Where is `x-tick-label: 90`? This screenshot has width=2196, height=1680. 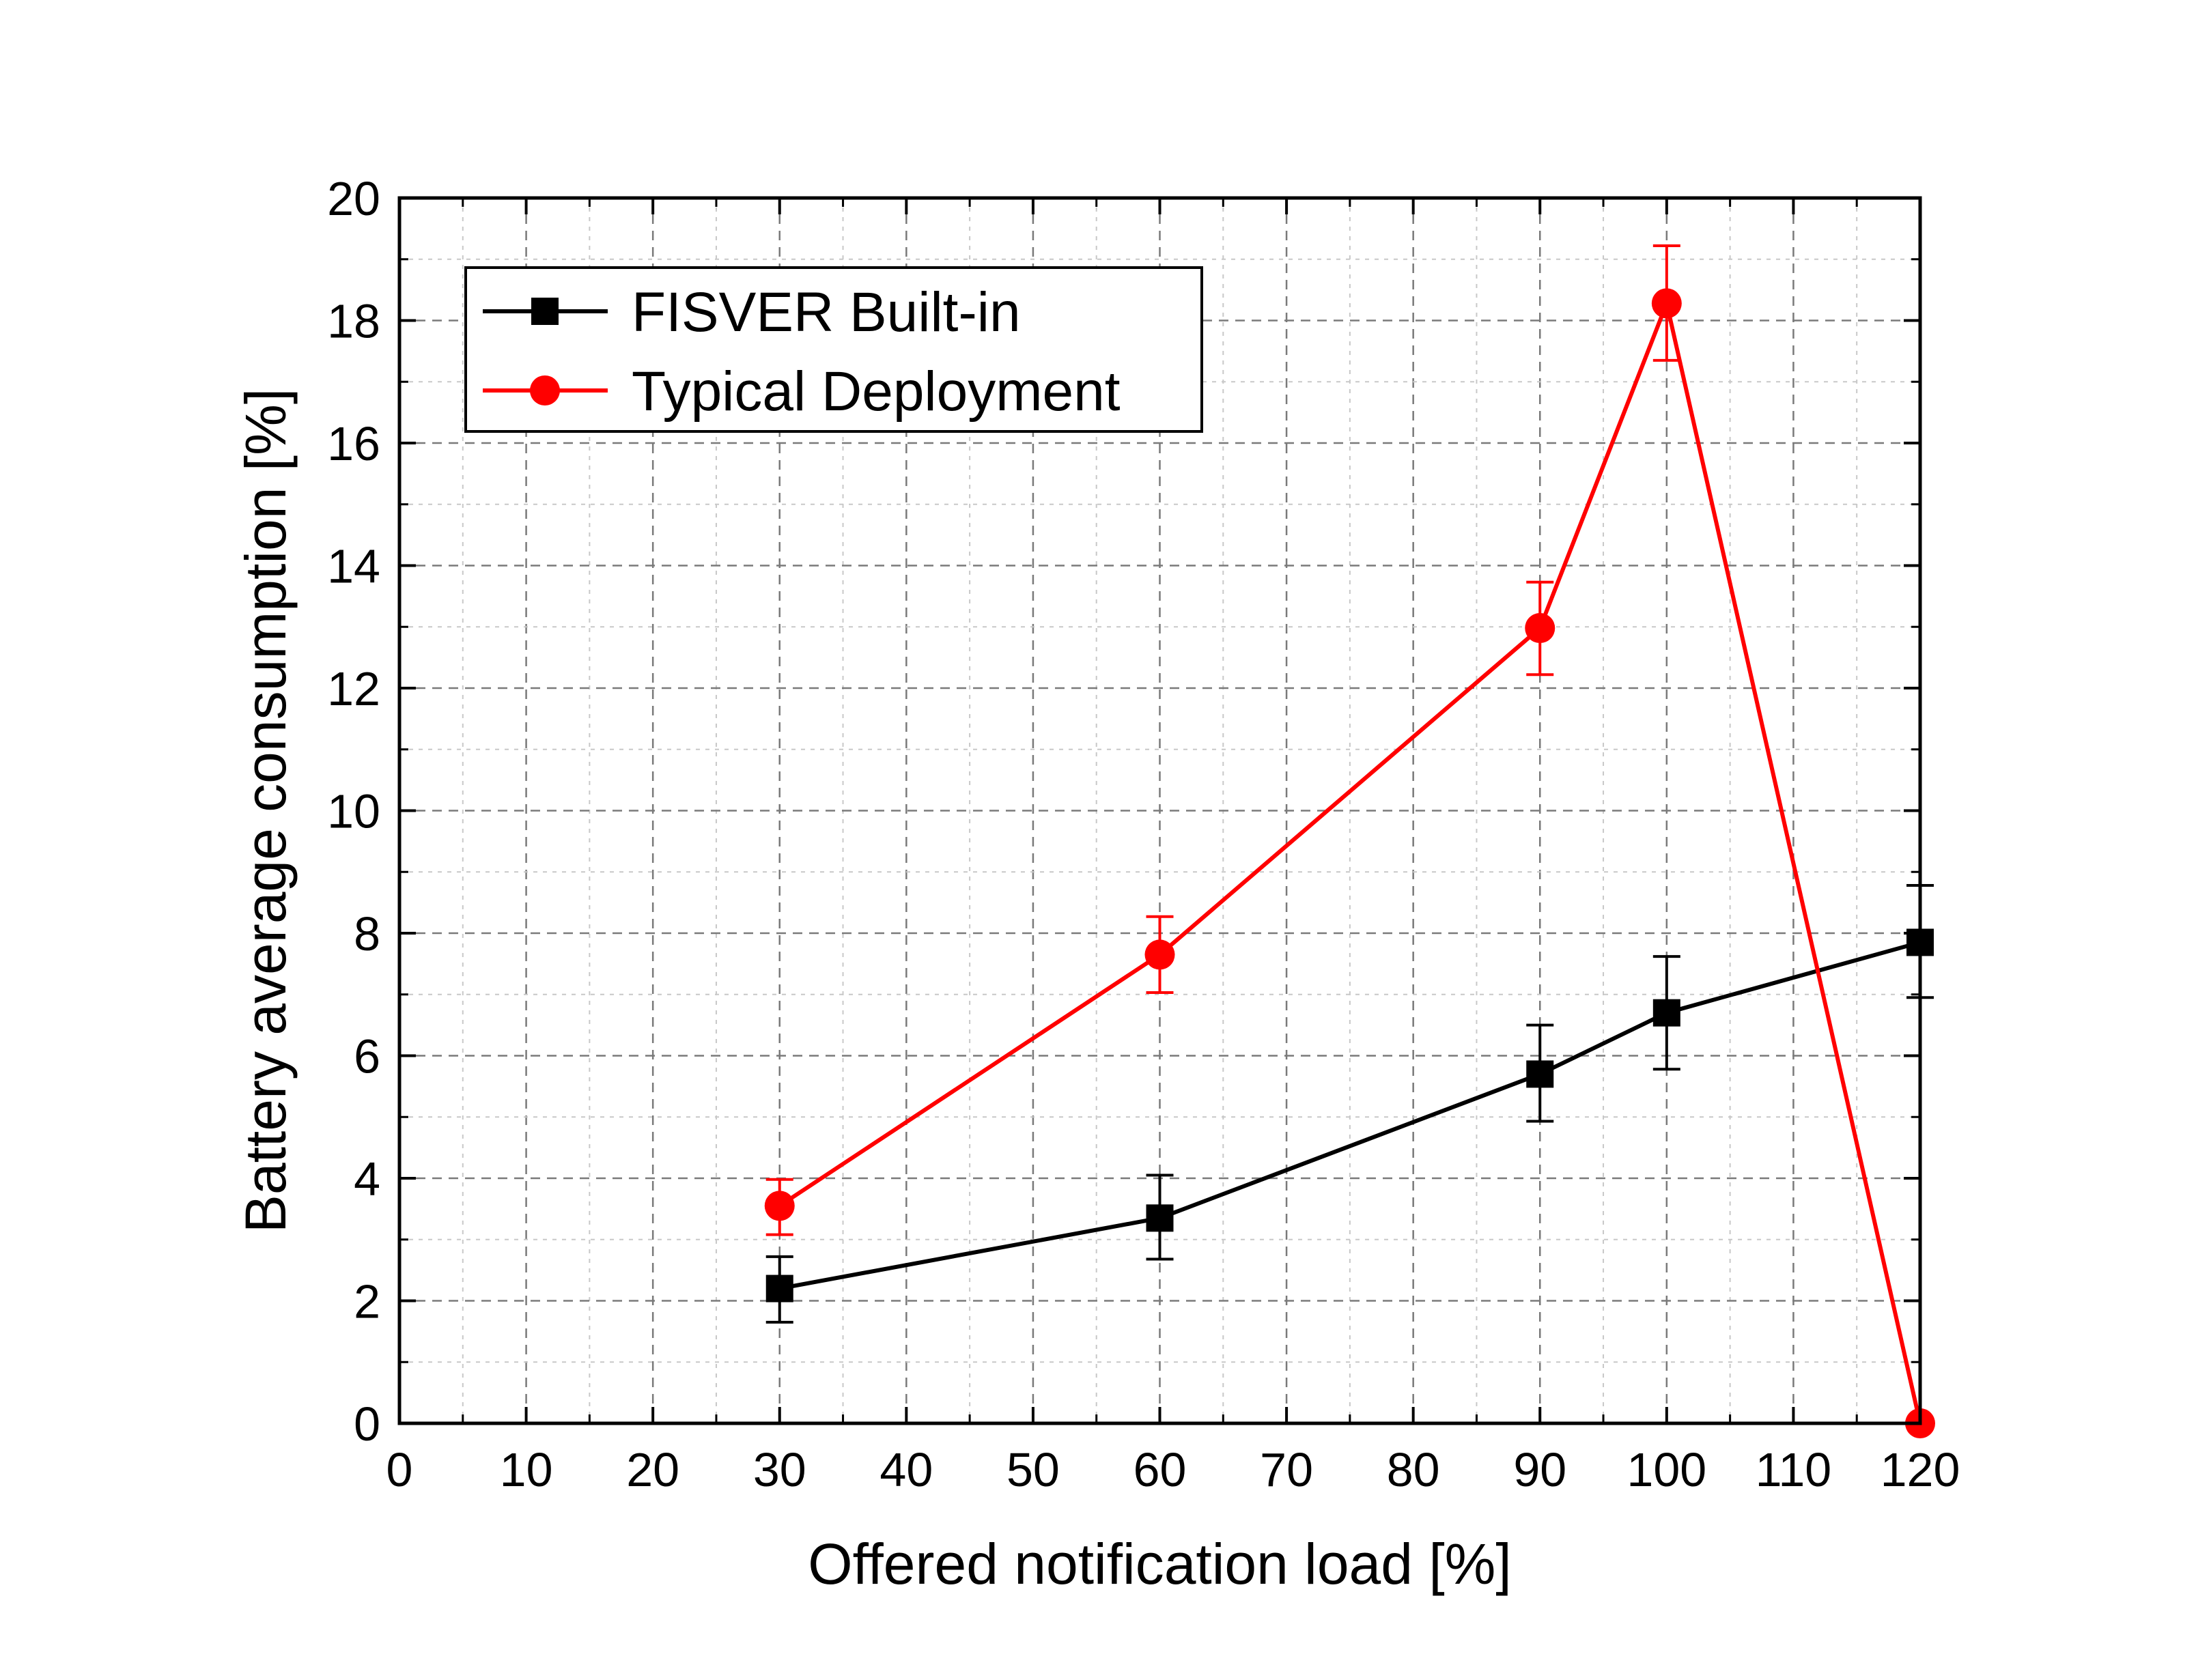 x-tick-label: 90 is located at coordinates (1540, 1469).